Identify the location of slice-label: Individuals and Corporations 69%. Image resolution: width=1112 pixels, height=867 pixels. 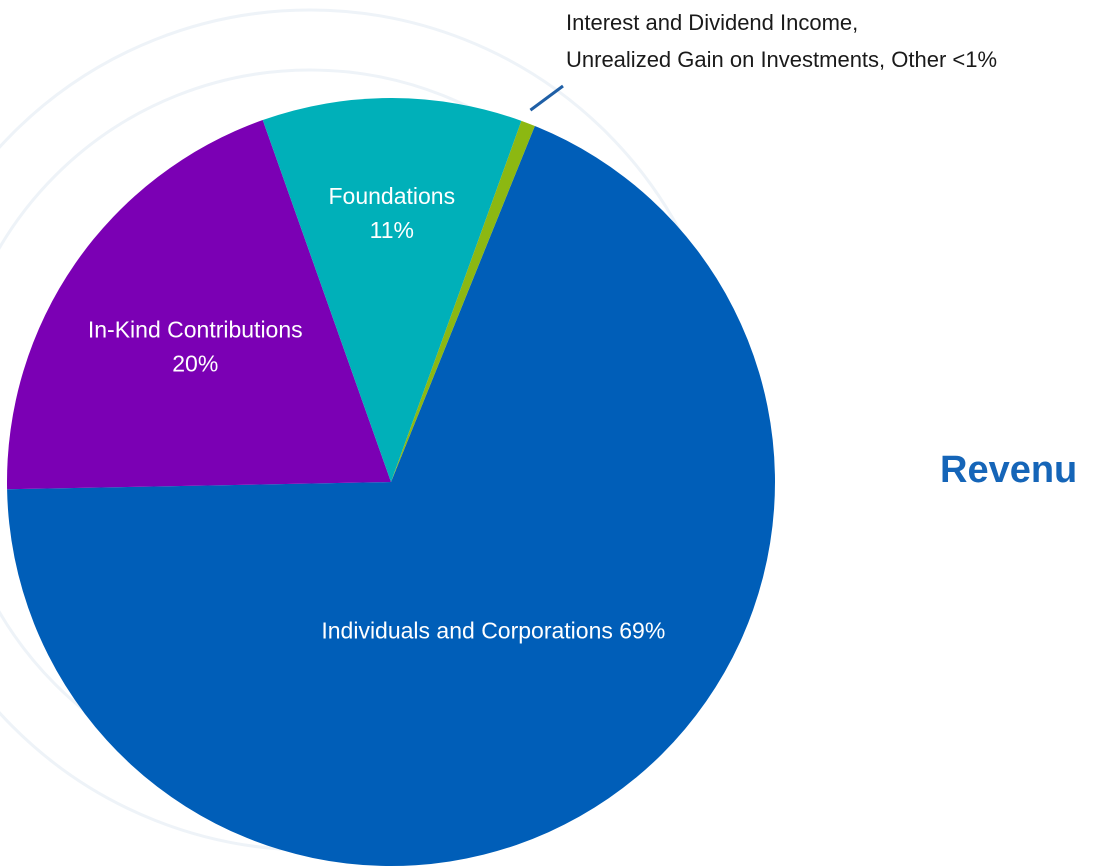
(493, 631).